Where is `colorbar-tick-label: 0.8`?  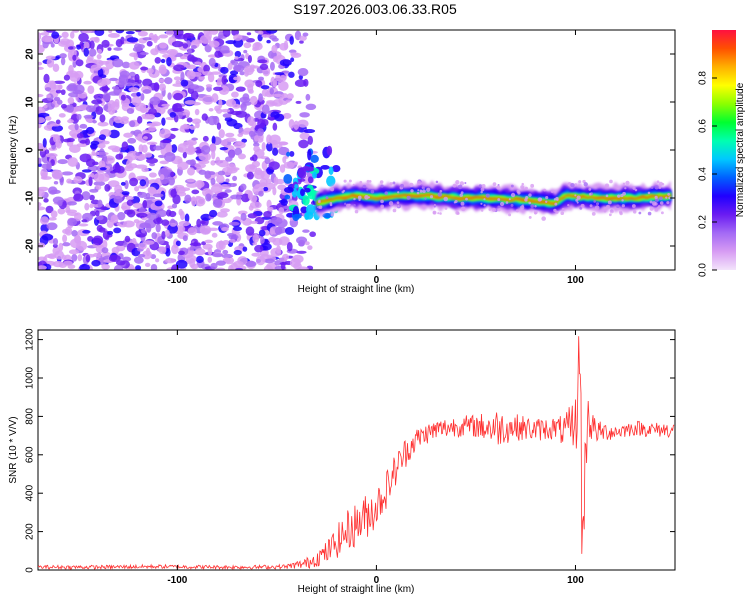 colorbar-tick-label: 0.8 is located at coordinates (703, 78).